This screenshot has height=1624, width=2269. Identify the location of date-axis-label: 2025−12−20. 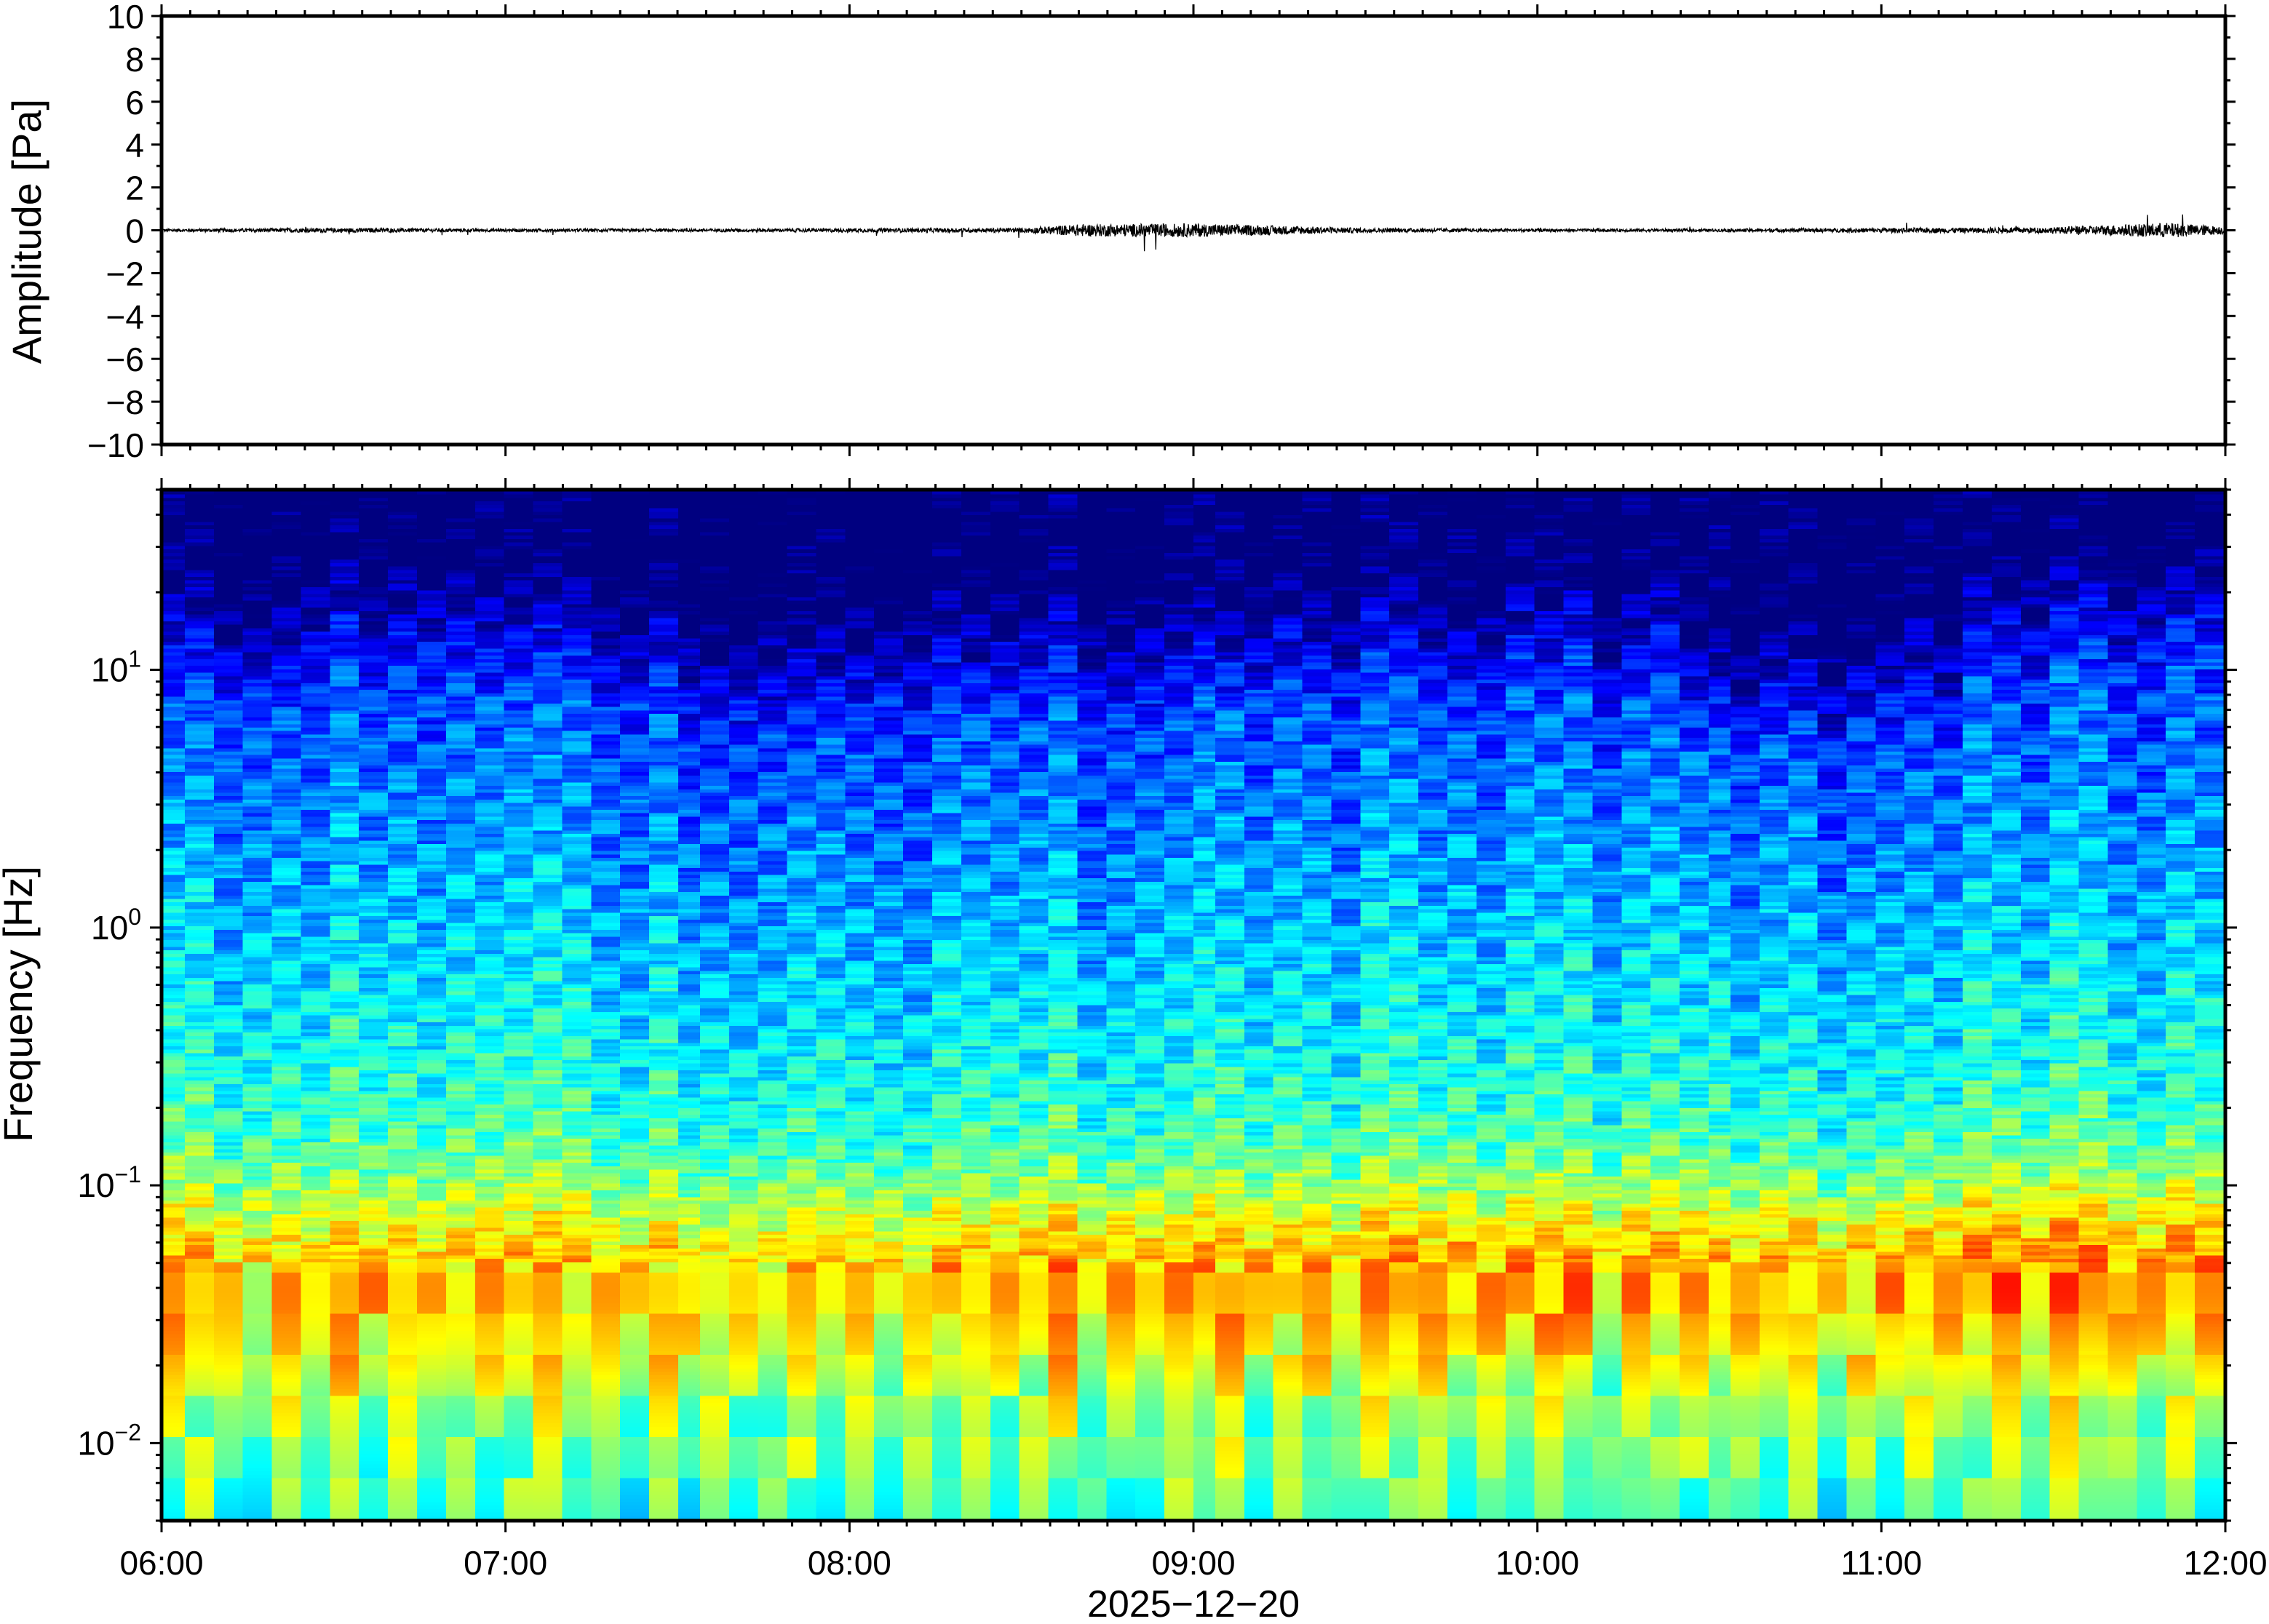
(1193, 1603).